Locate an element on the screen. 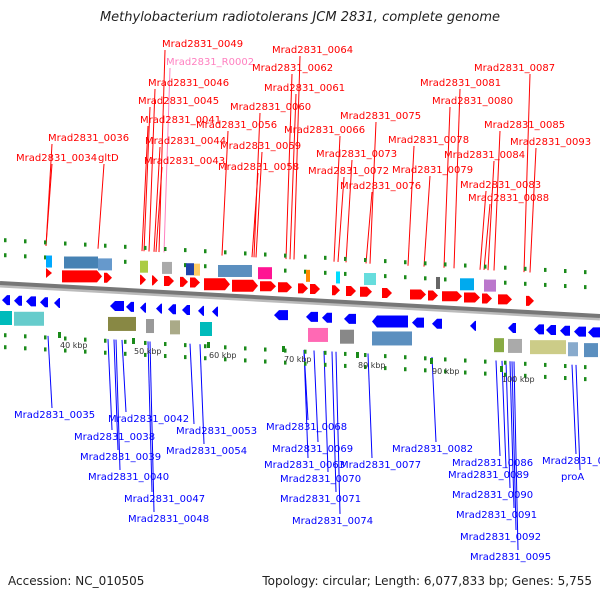  scale-label: 60 kbp is located at coordinates (223, 355).